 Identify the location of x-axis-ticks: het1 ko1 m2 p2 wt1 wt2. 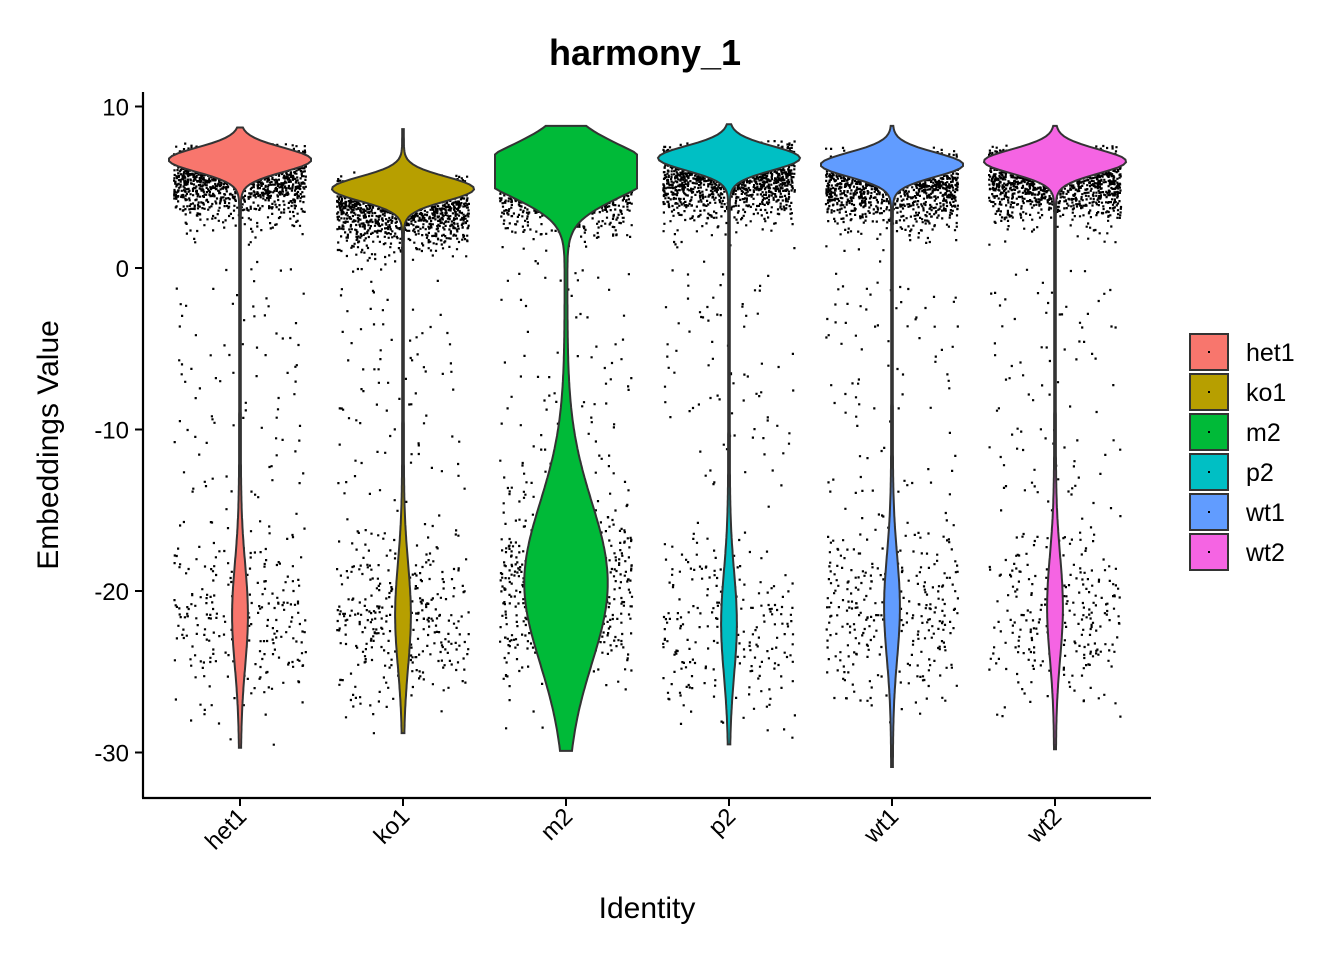
(633, 826).